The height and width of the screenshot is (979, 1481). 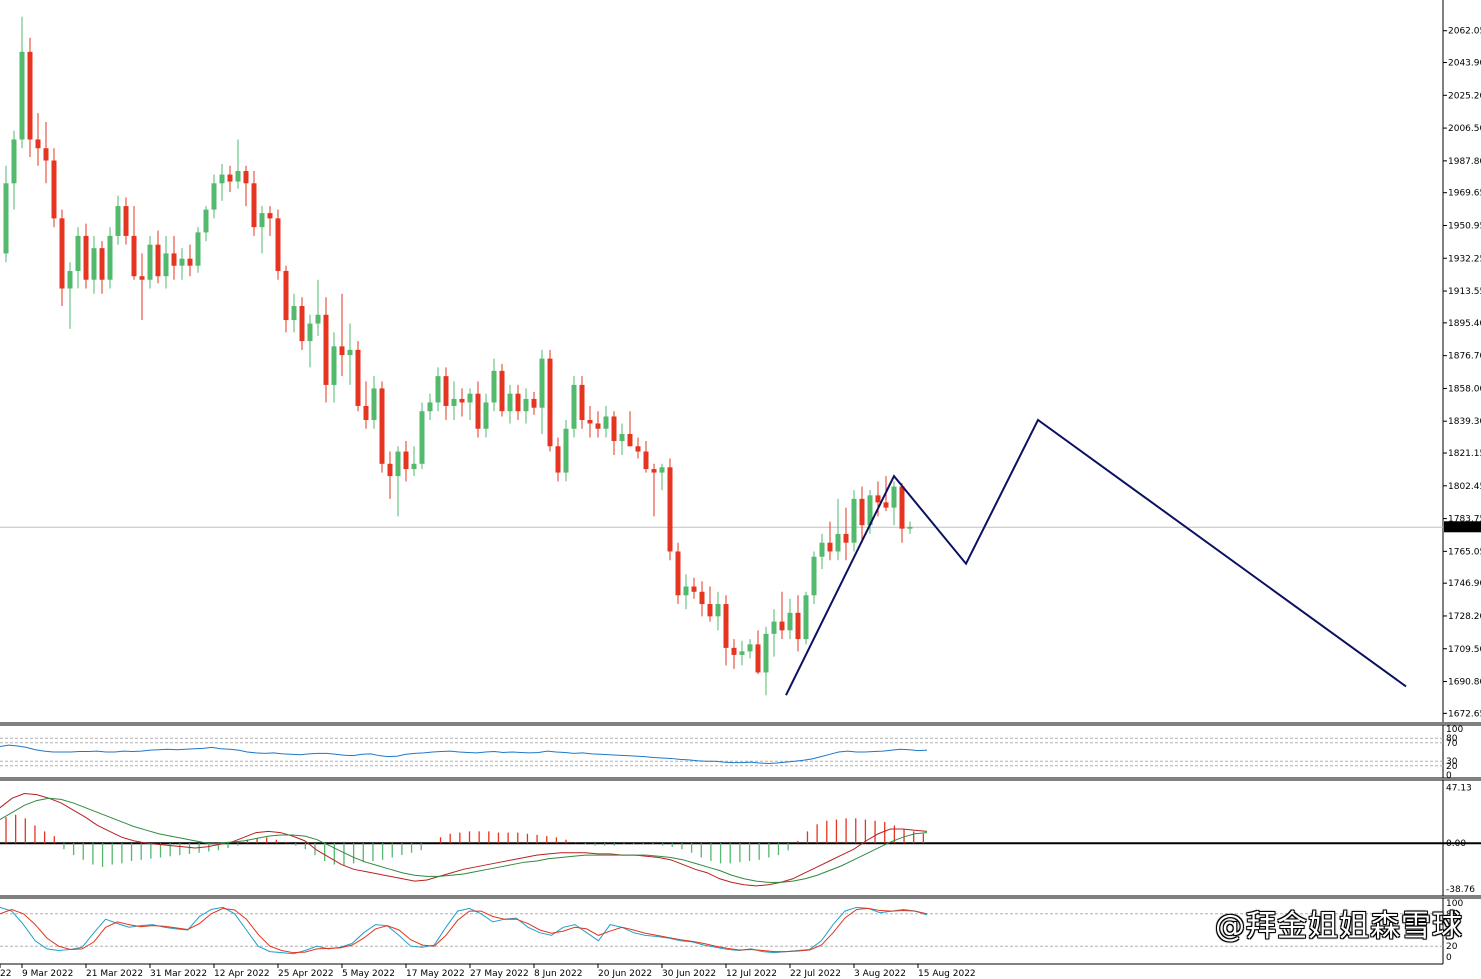 I want to click on price-tick-label: 2062.05, so click(x=1464, y=32).